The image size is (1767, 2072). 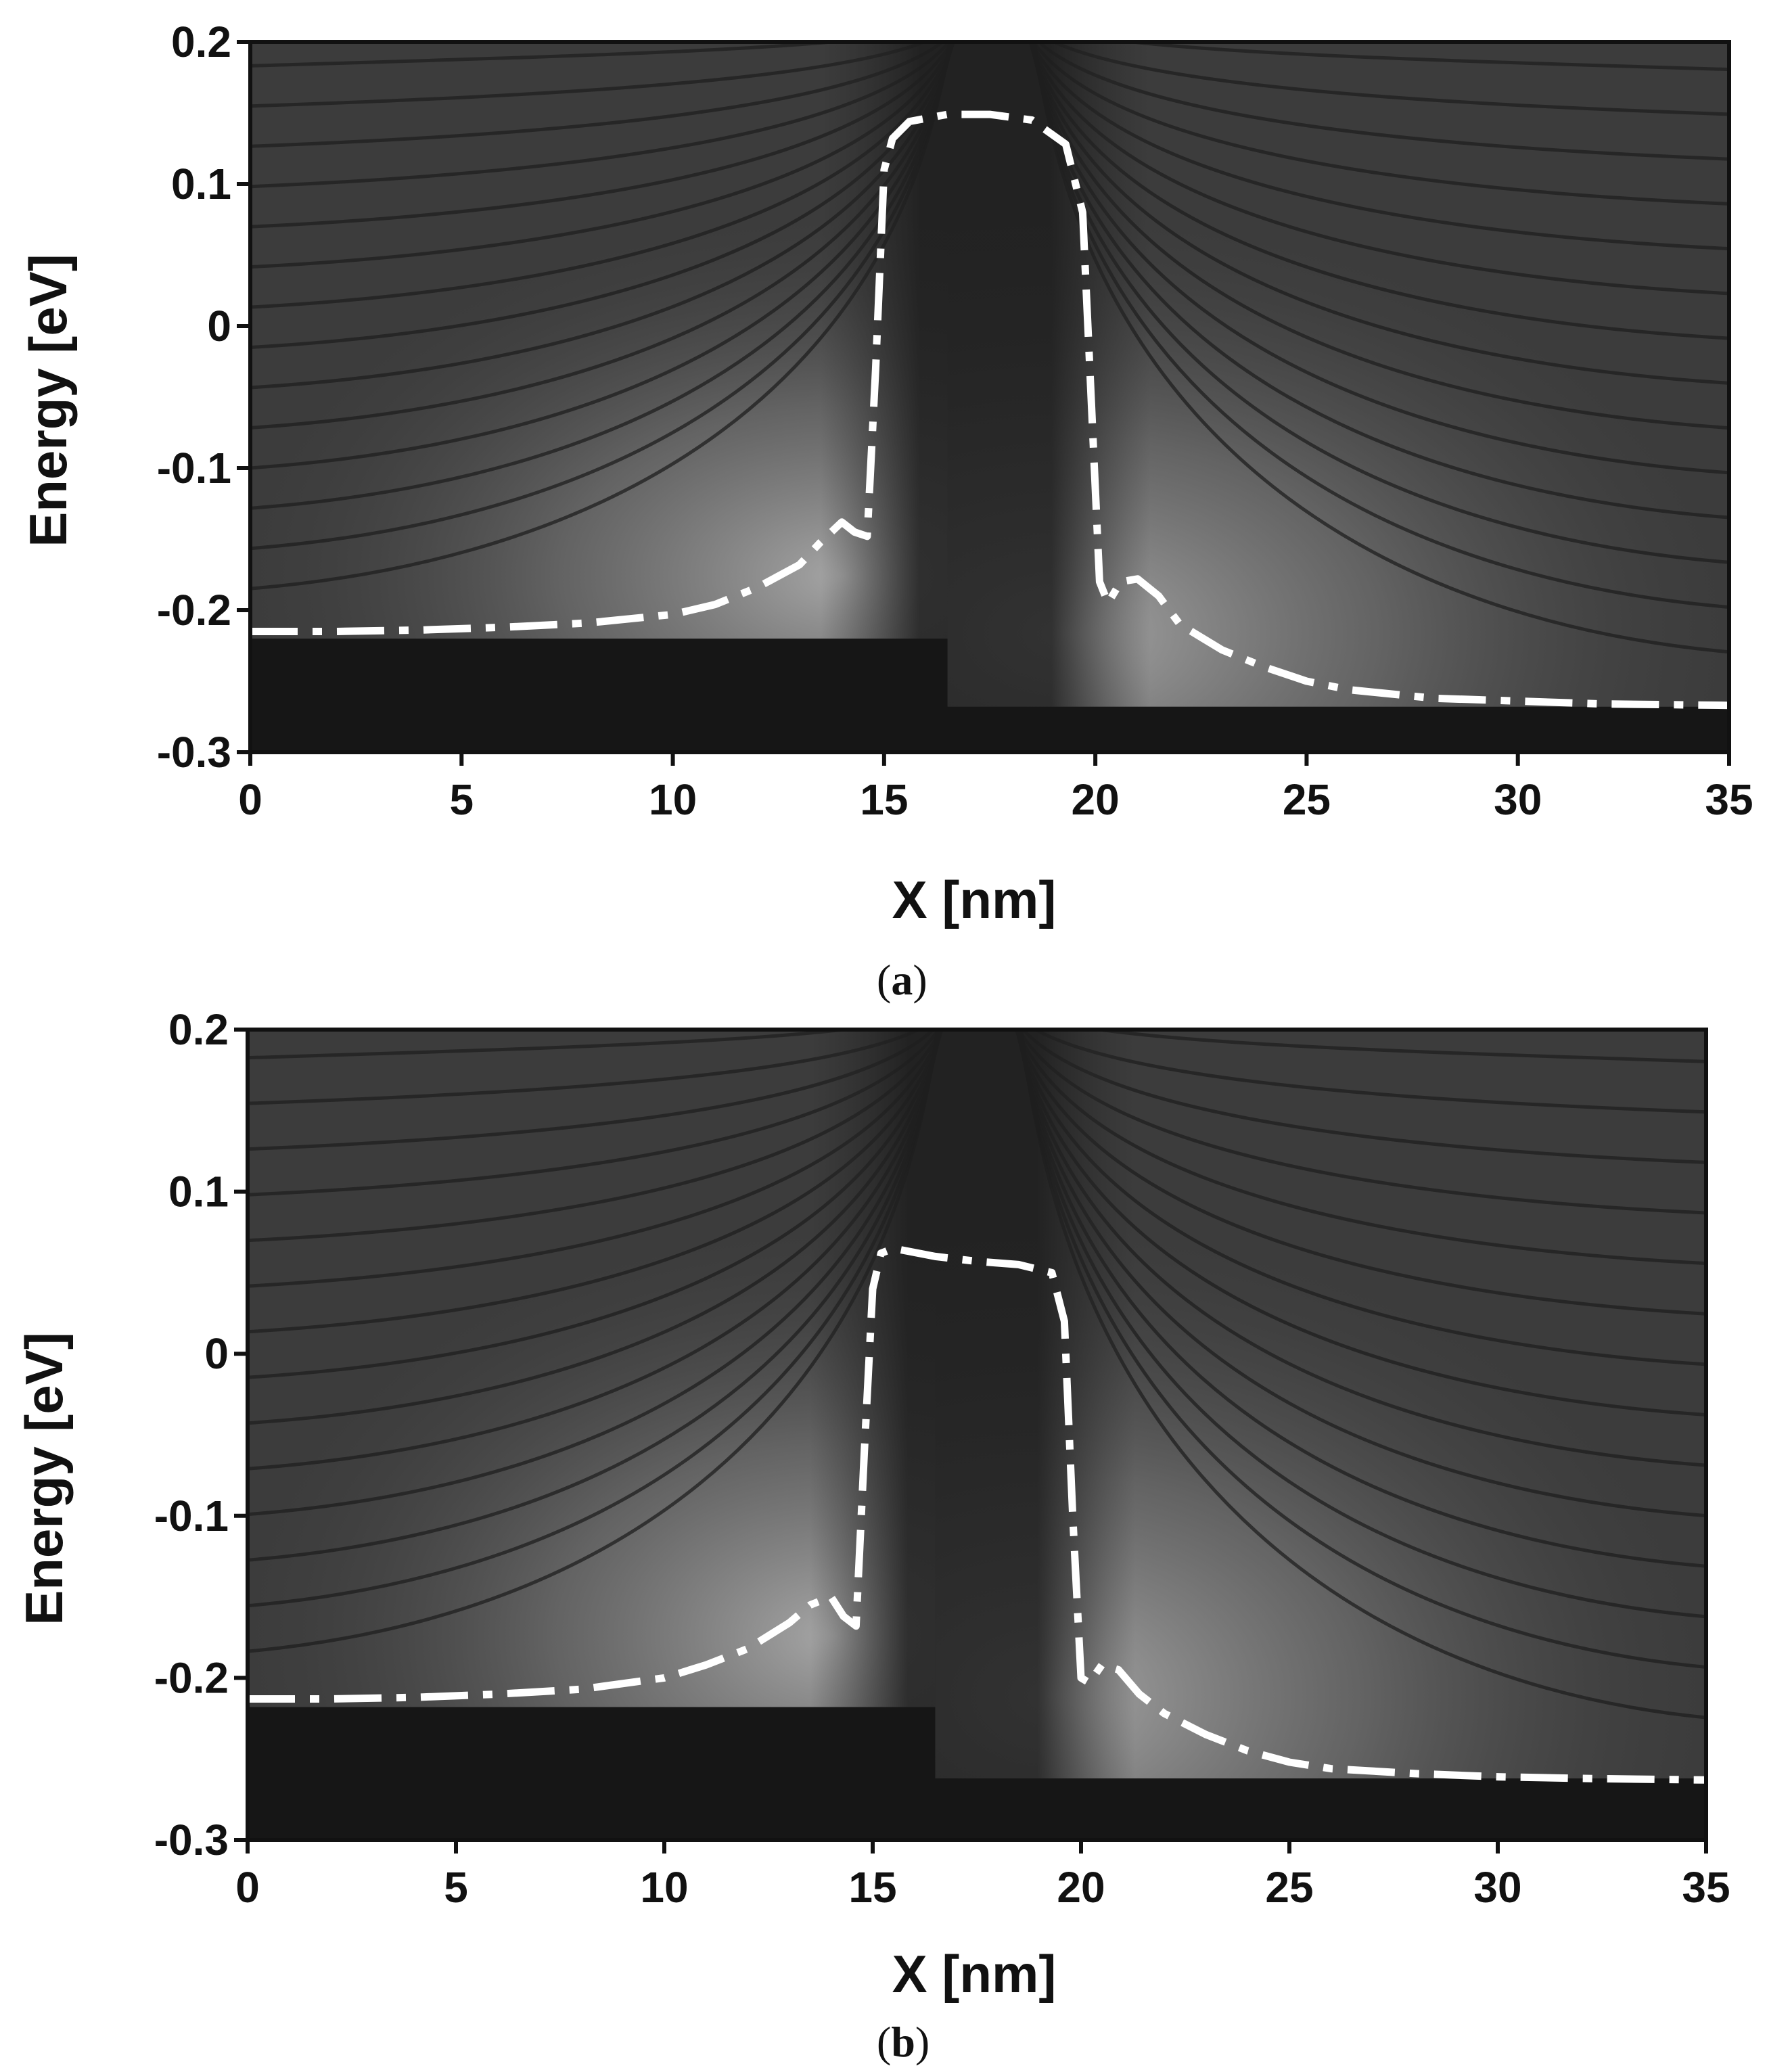 I want to click on x-axis-title-b: X [nm], so click(x=974, y=1974).